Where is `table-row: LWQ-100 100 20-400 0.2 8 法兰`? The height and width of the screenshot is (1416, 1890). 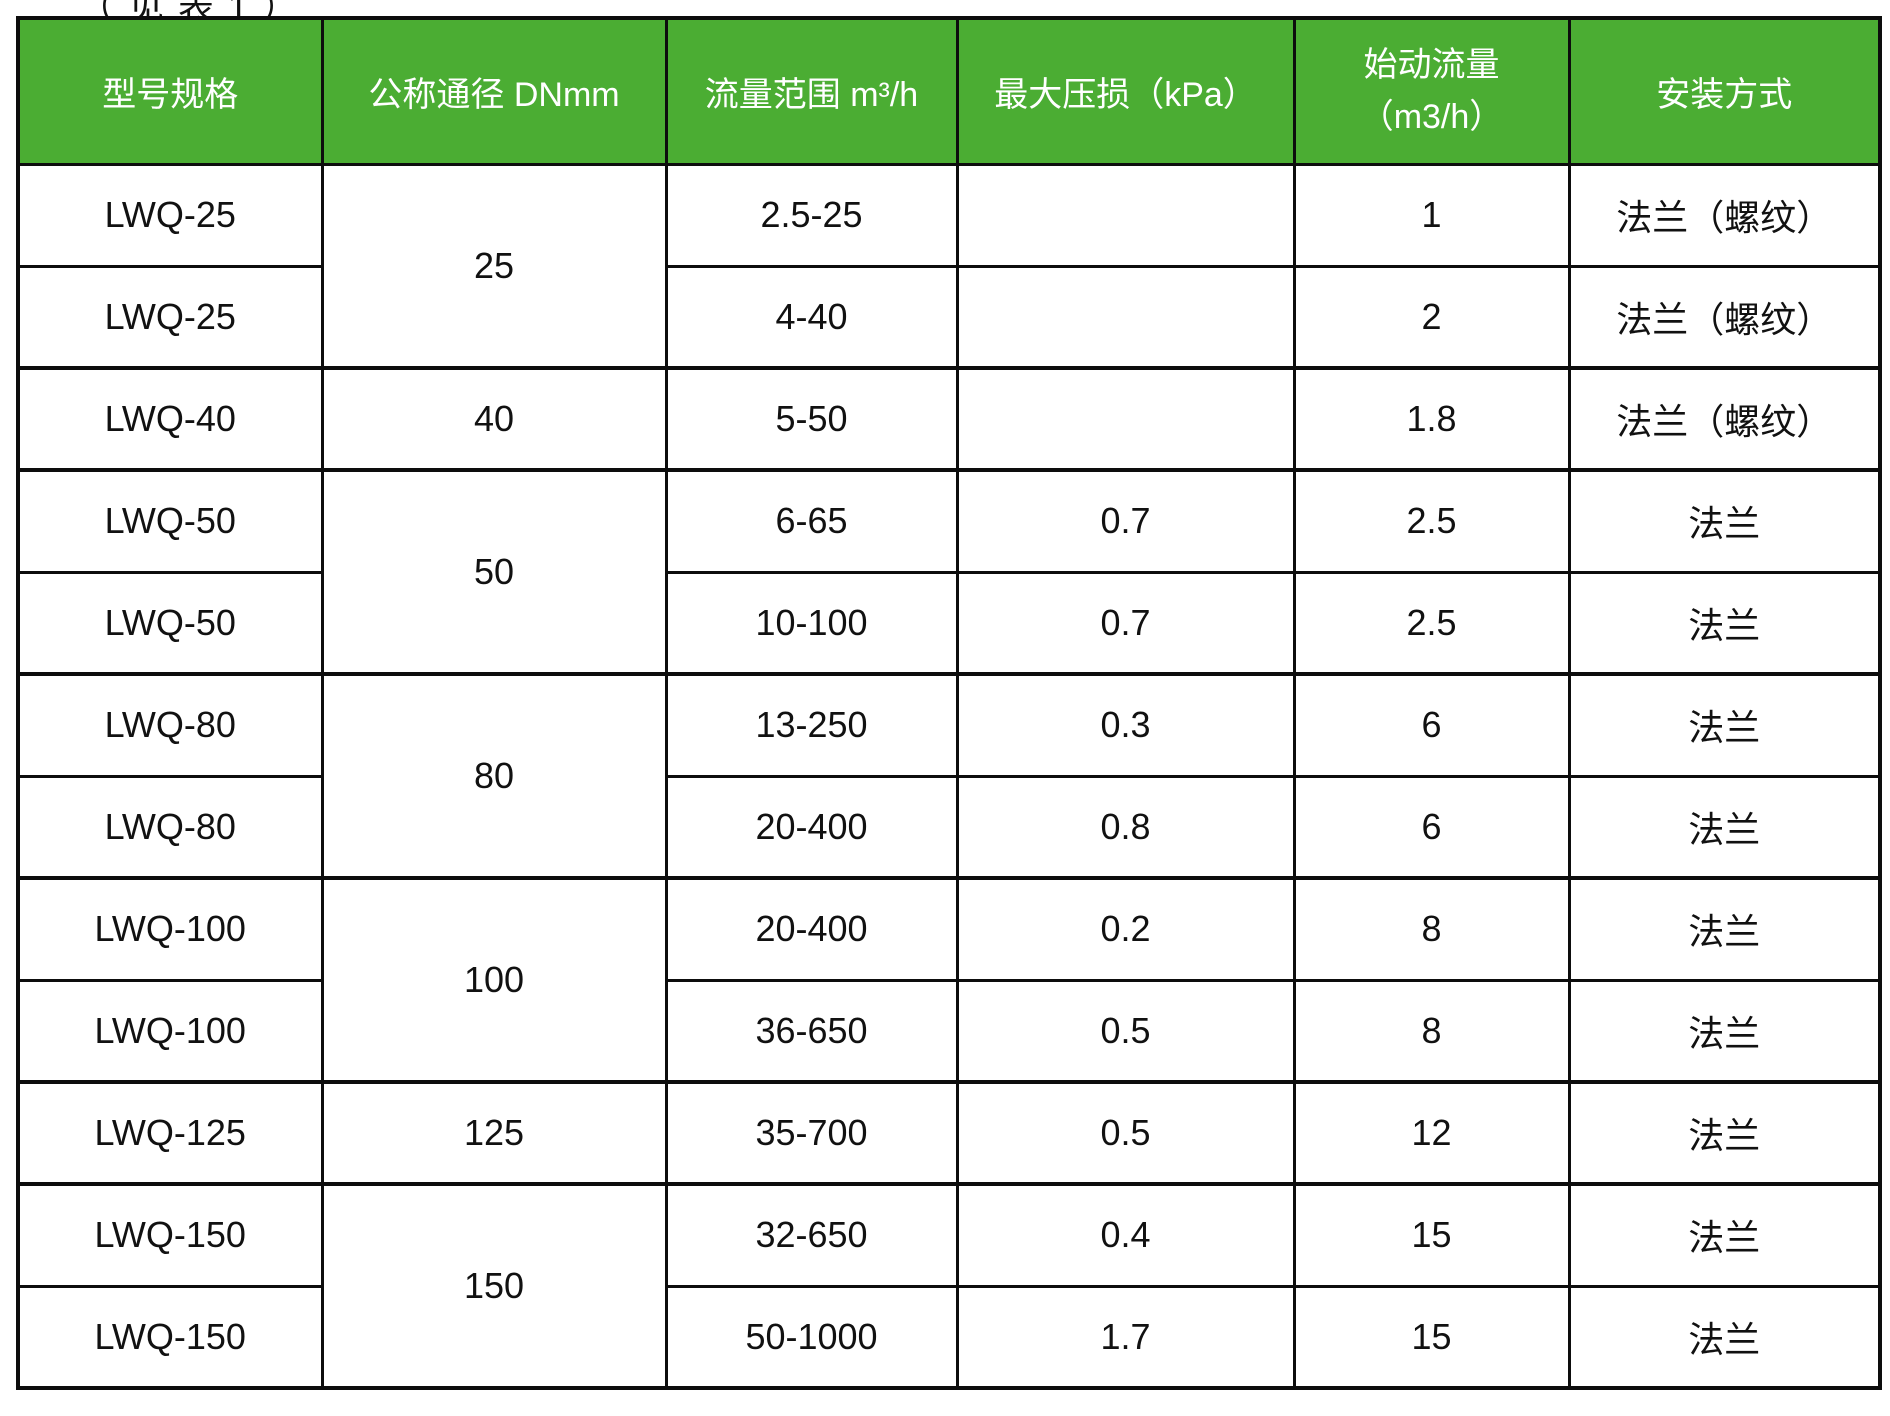
table-row: LWQ-100 100 20-400 0.2 8 法兰 is located at coordinates (949, 980).